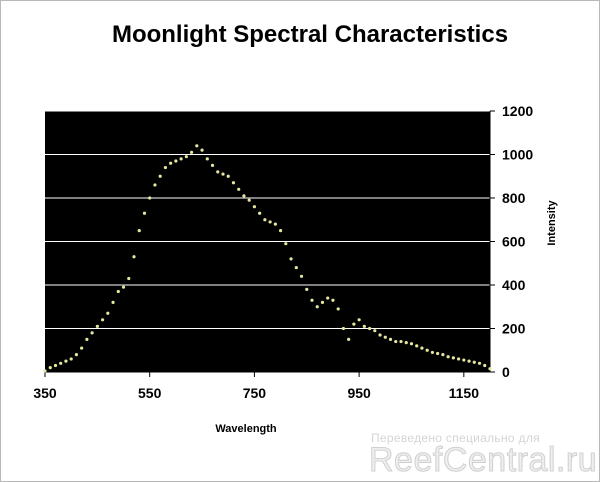  Describe the element at coordinates (514, 329) in the screenshot. I see `y-tick-label: 200` at that location.